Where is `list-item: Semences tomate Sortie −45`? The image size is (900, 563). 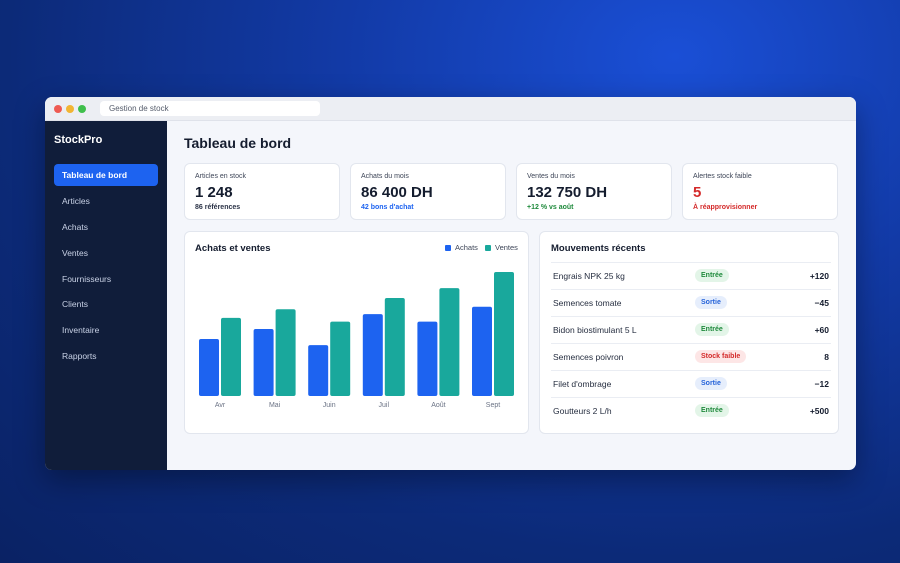
list-item: Semences tomate Sortie −45 is located at coordinates (691, 302).